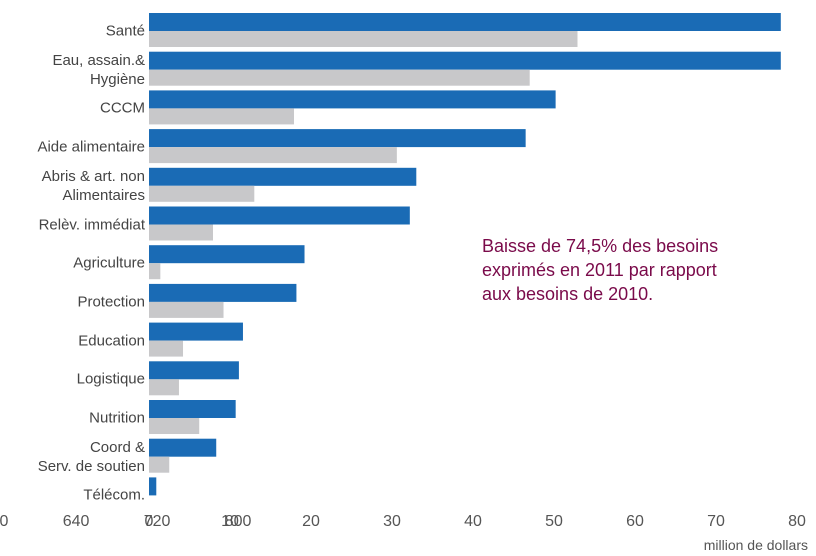 The width and height of the screenshot is (816, 556). I want to click on category-label: Agriculture, so click(109, 263).